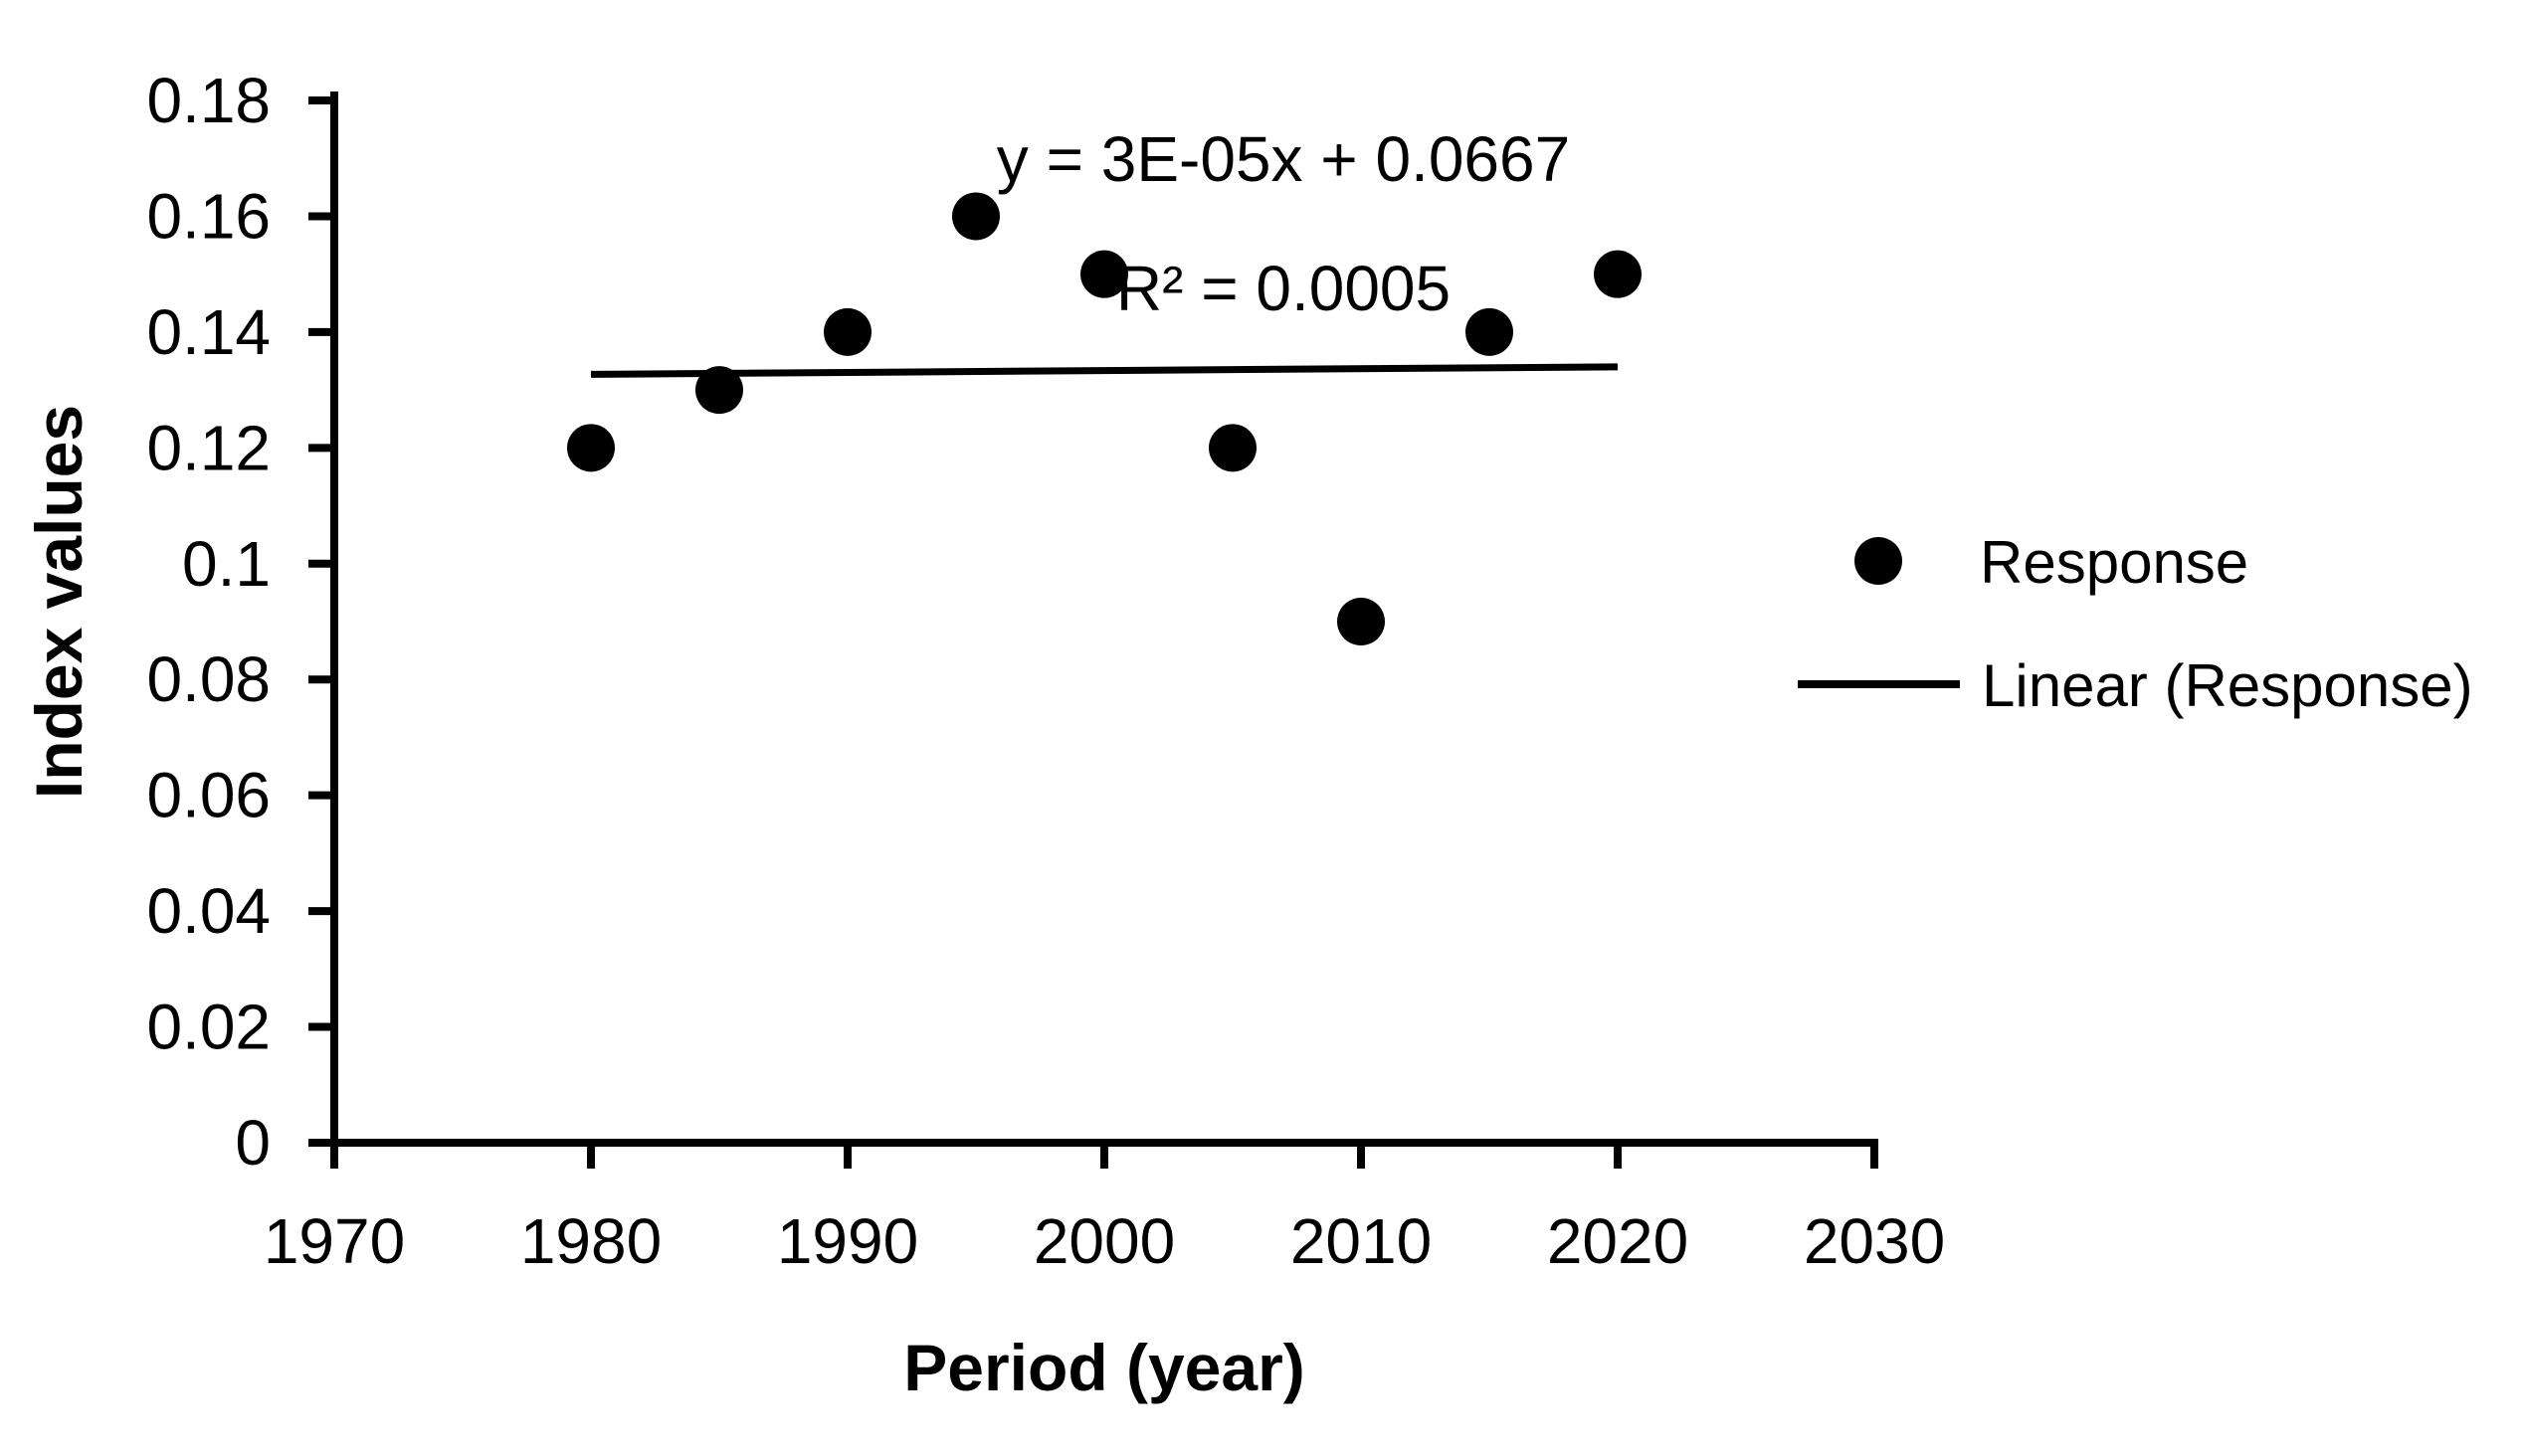 This screenshot has width=2523, height=1456. I want to click on y-axis-tick-label: 0.18, so click(209, 100).